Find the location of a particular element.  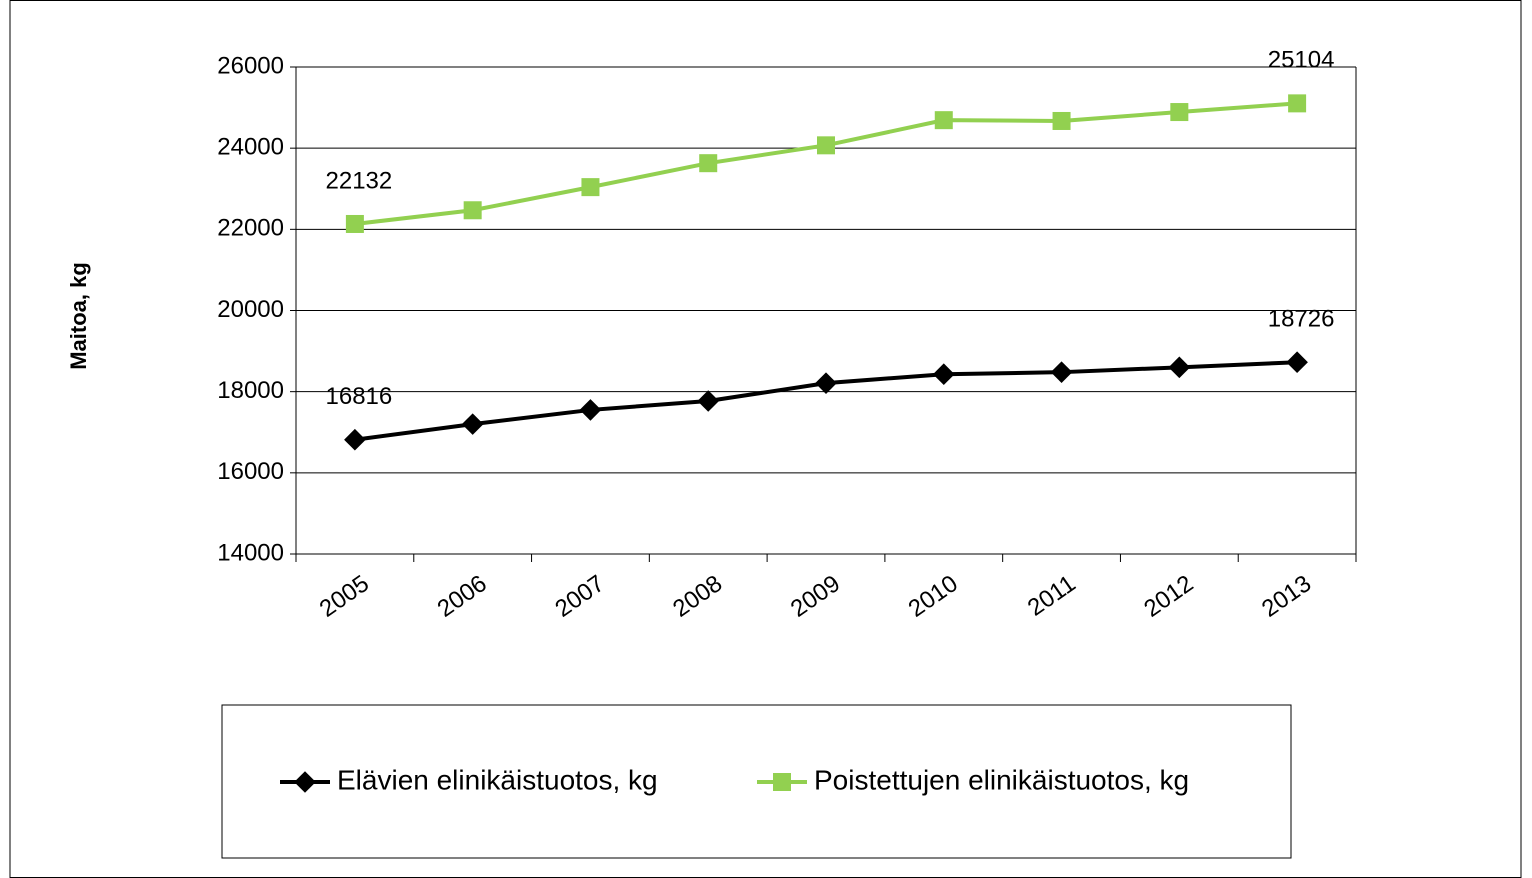

y-tick-label: 22000 is located at coordinates (250, 228).